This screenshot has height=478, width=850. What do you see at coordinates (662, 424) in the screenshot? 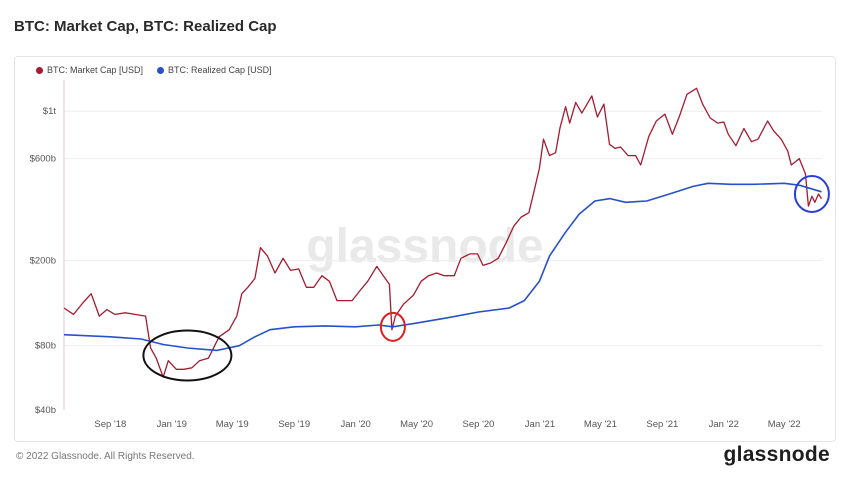
I see `x-tick-label: Sep '21` at bounding box center [662, 424].